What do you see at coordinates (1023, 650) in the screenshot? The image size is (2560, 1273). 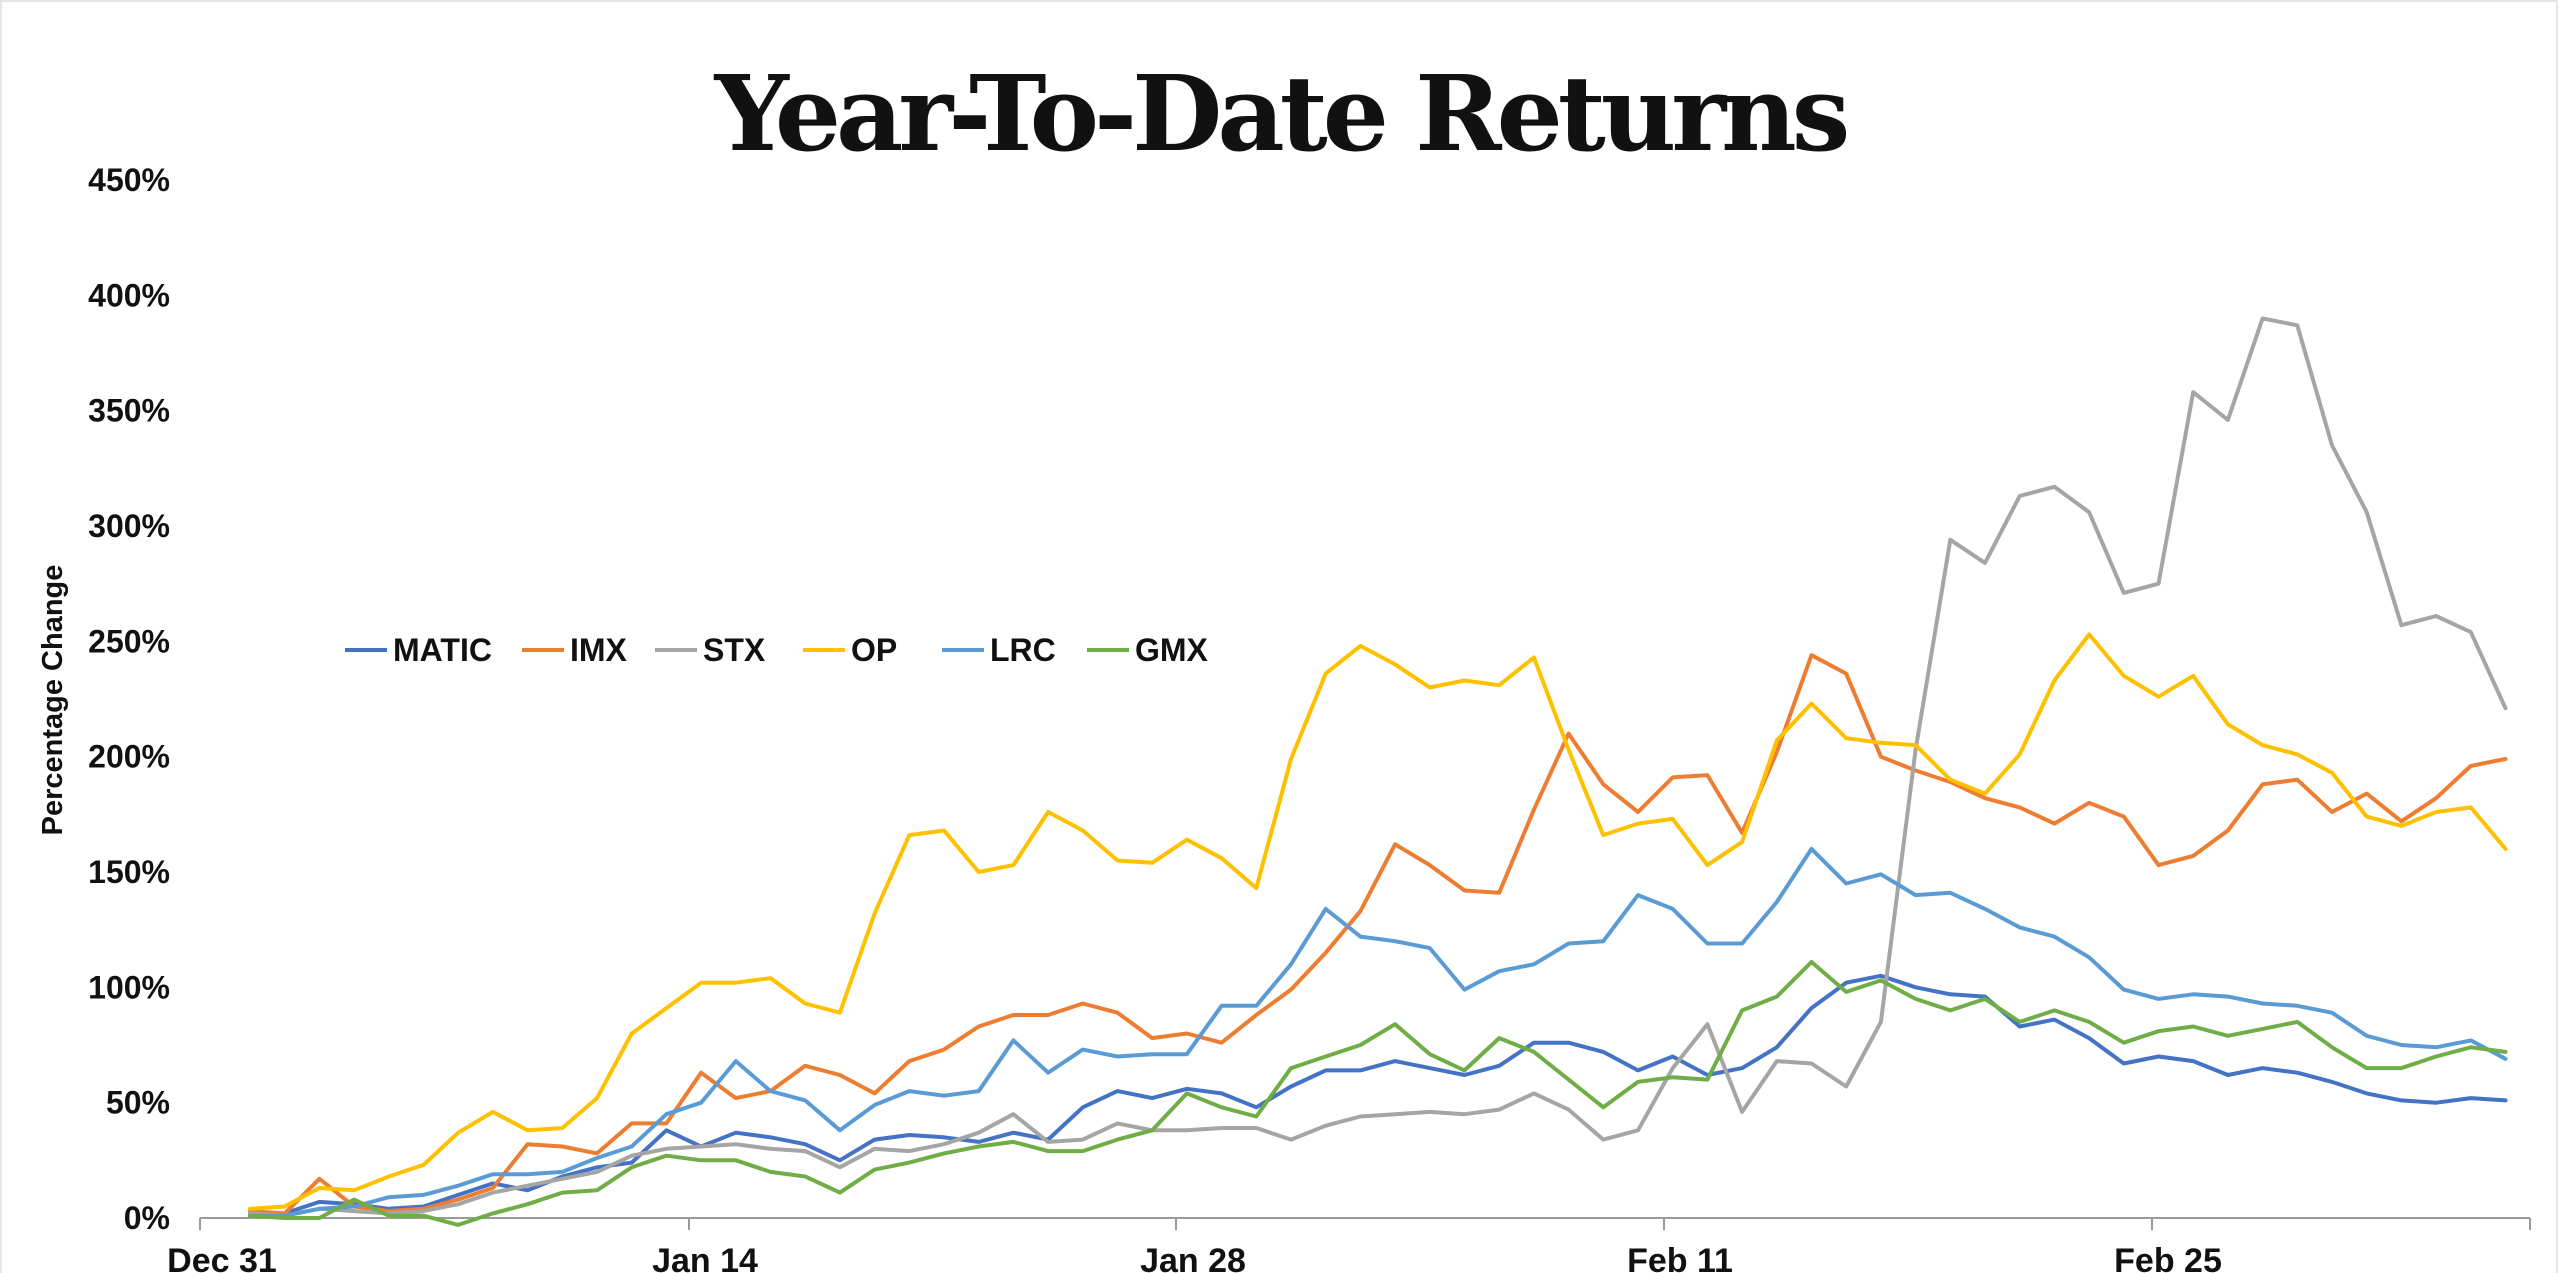 I see `legend-label-lrc: LRC` at bounding box center [1023, 650].